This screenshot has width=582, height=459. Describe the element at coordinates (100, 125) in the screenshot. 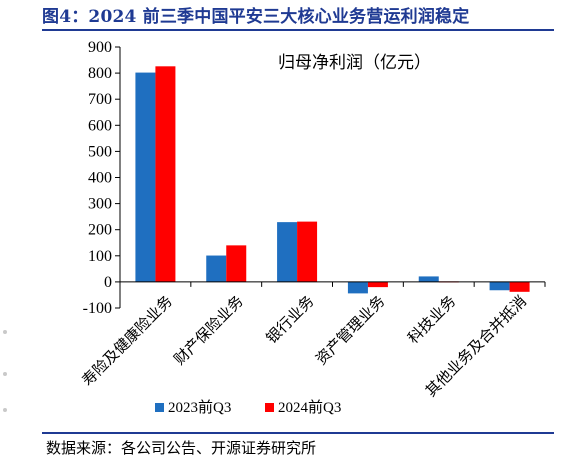

I see `y-tick-label: 600` at that location.